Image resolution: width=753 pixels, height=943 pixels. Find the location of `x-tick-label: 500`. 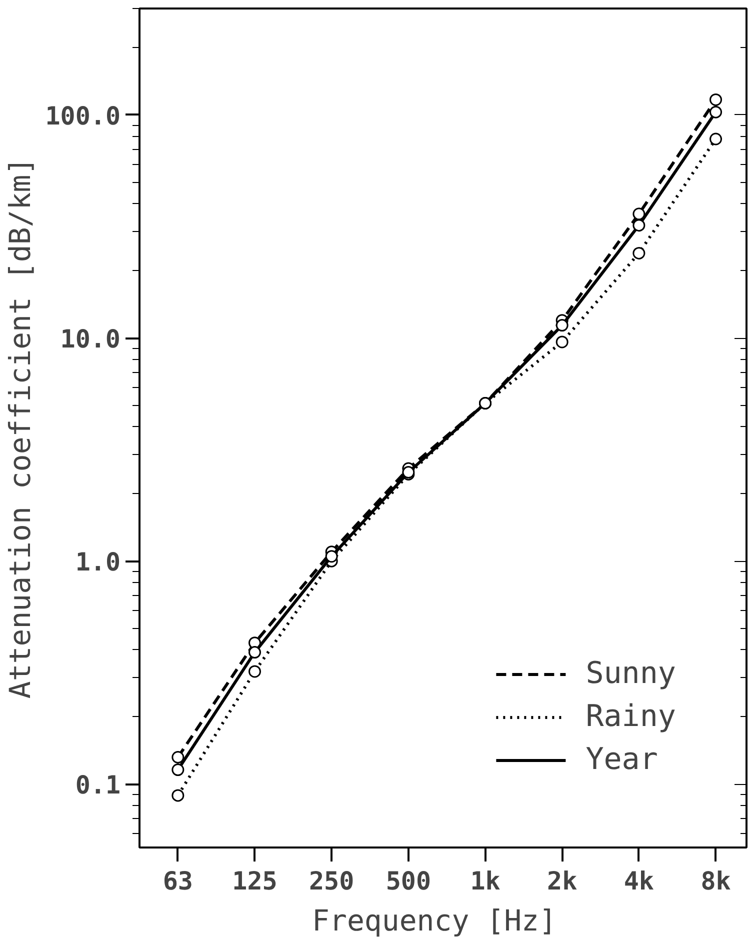

x-tick-label: 500 is located at coordinates (409, 881).